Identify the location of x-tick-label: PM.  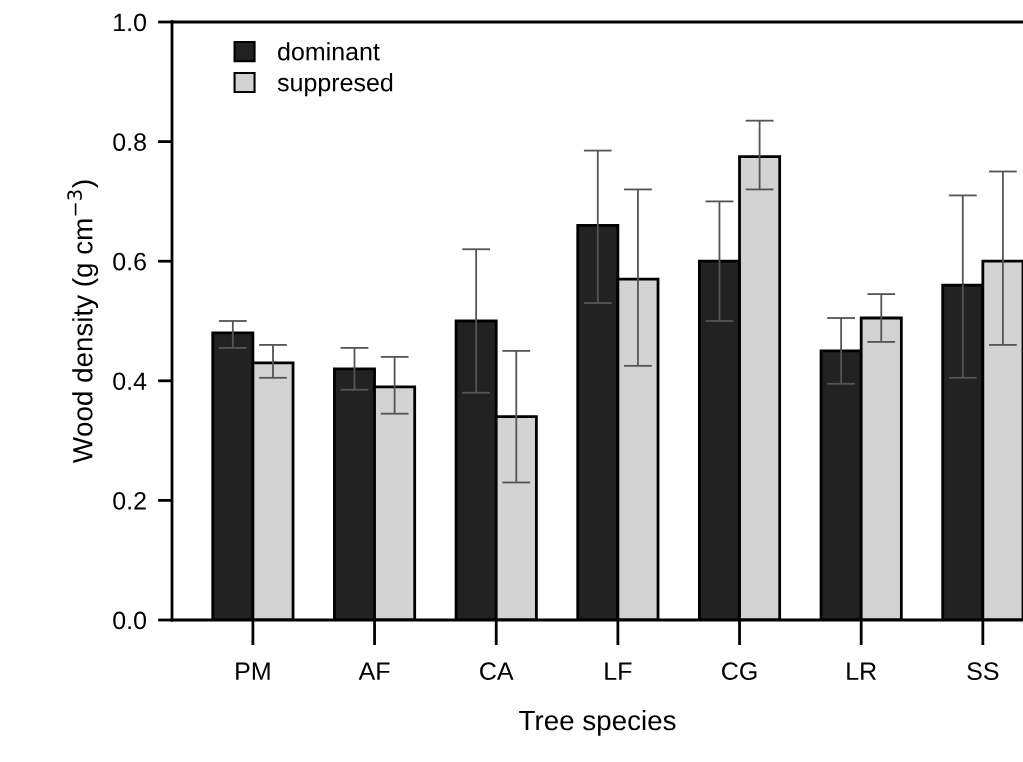
(253, 671).